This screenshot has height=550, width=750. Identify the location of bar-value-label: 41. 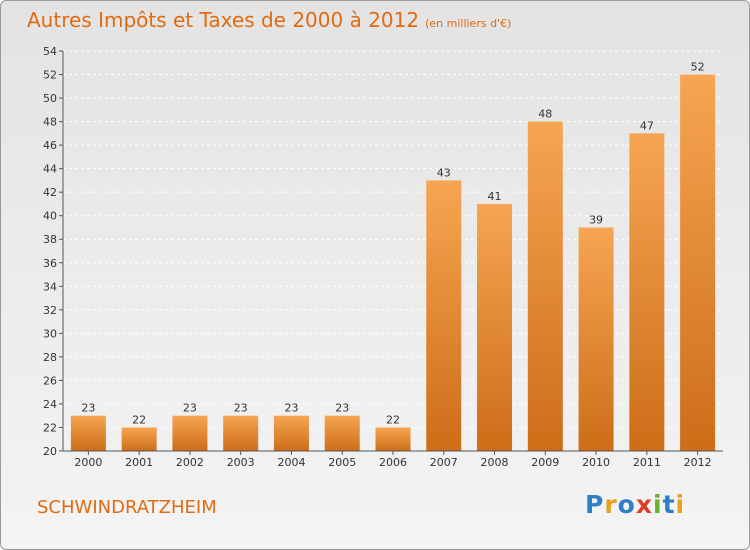
(495, 196).